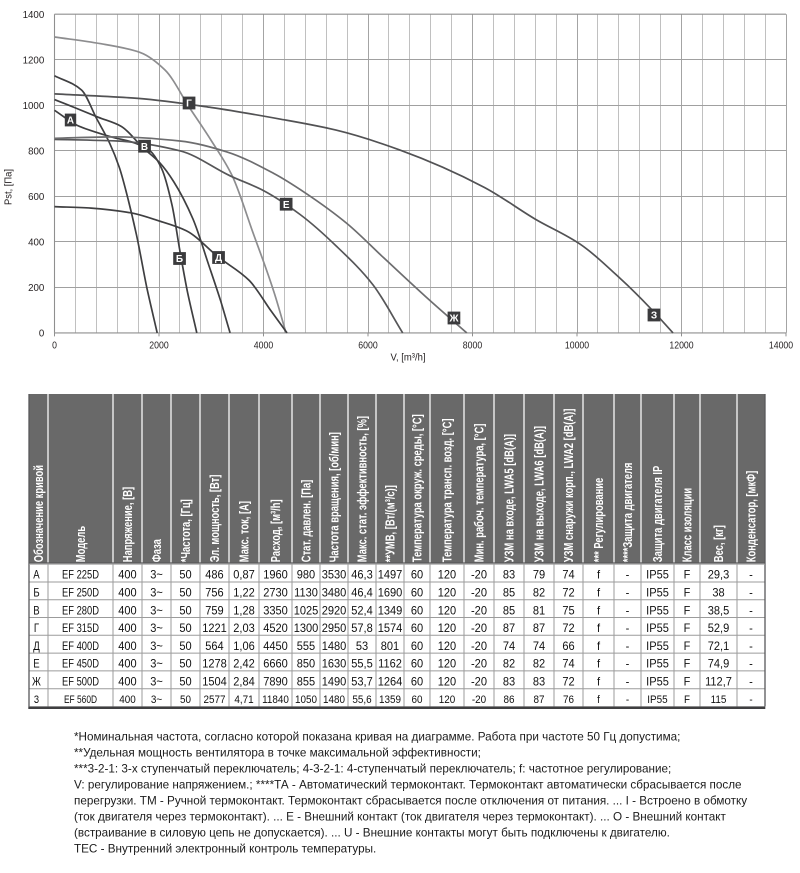 Image resolution: width=800 pixels, height=873 pixels. What do you see at coordinates (244, 664) in the screenshot?
I see `svg-text: 2,42` at bounding box center [244, 664].